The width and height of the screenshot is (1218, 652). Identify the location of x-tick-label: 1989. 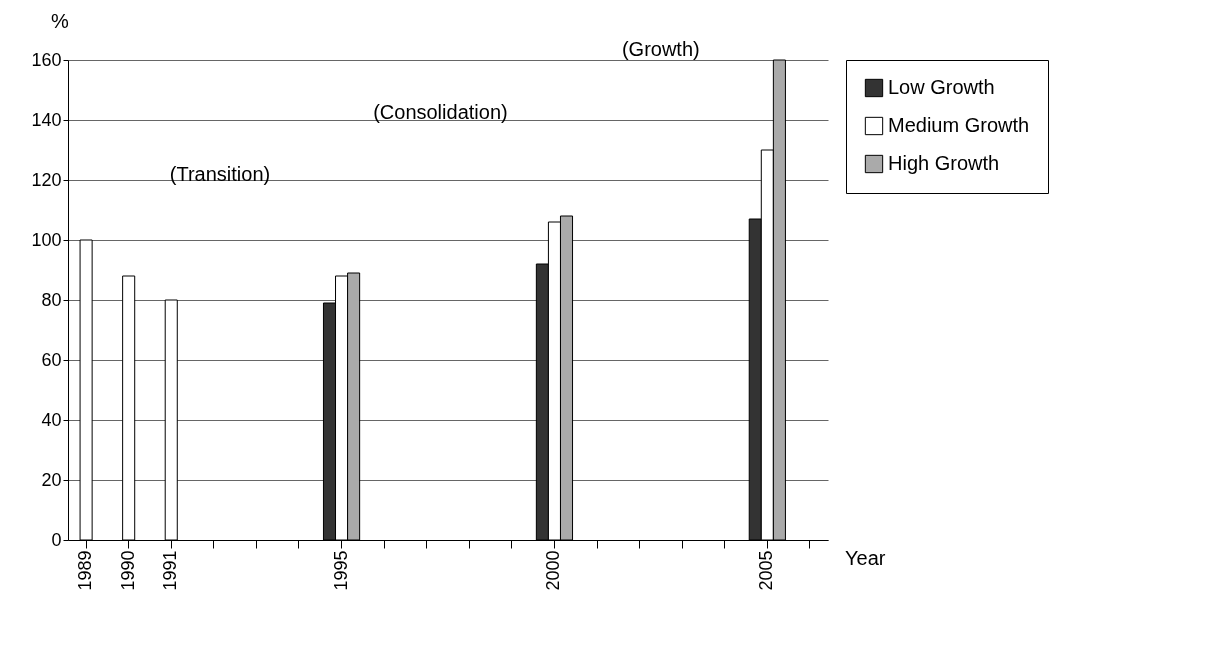
(85, 570).